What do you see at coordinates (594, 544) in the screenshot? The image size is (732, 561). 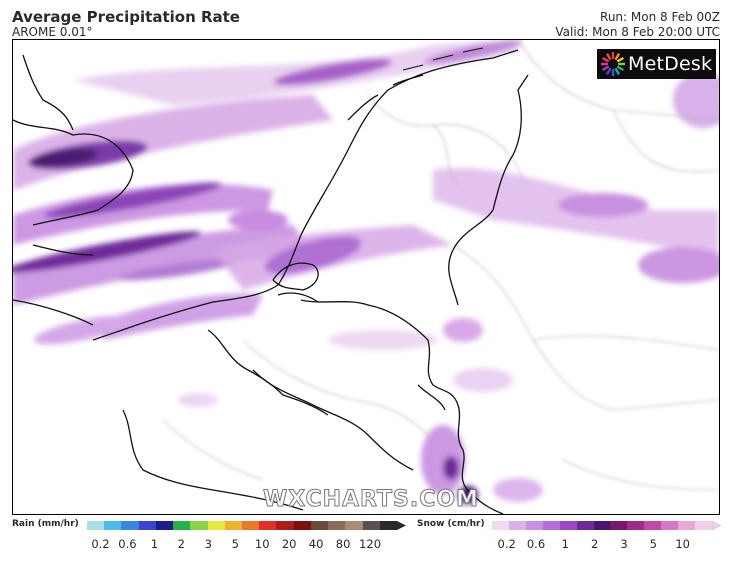 I see `snow-tick-label: 2` at bounding box center [594, 544].